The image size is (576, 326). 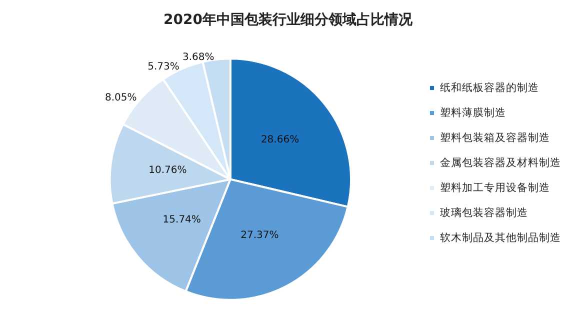 I want to click on data-label: 27.37%, so click(x=259, y=235).